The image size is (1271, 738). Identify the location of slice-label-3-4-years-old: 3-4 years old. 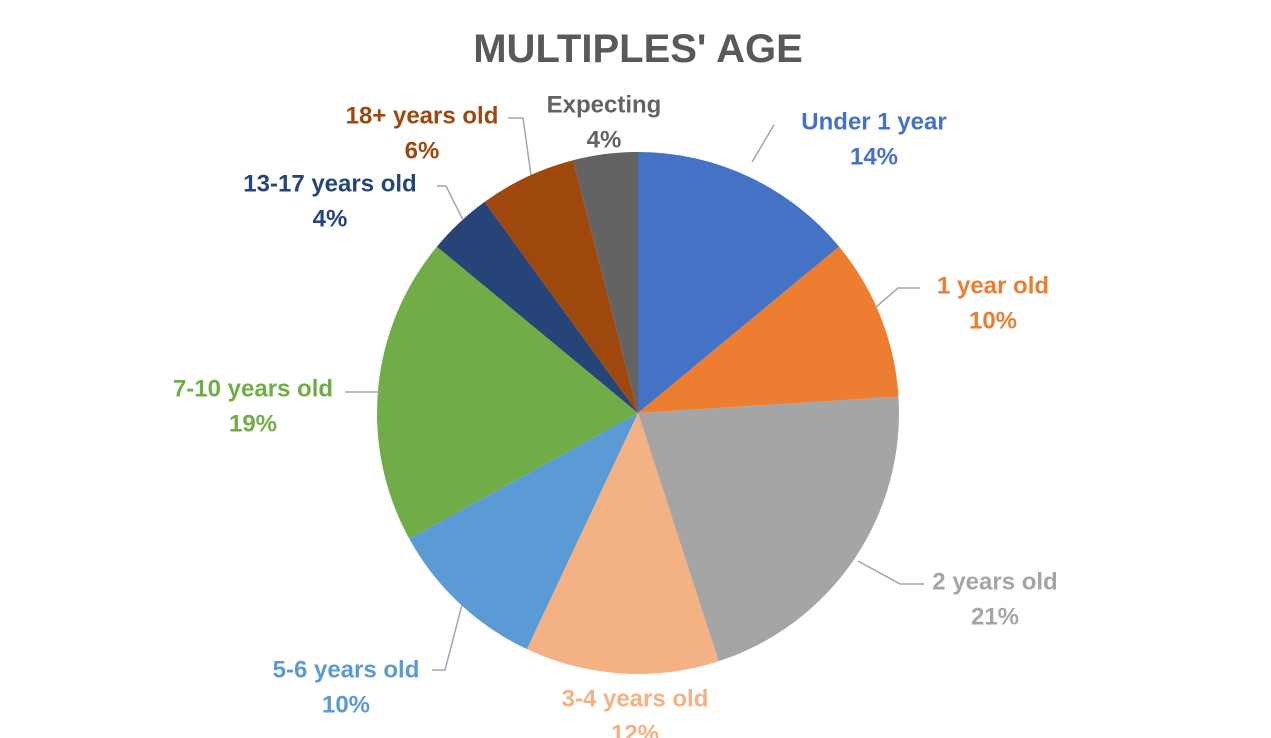
(635, 698).